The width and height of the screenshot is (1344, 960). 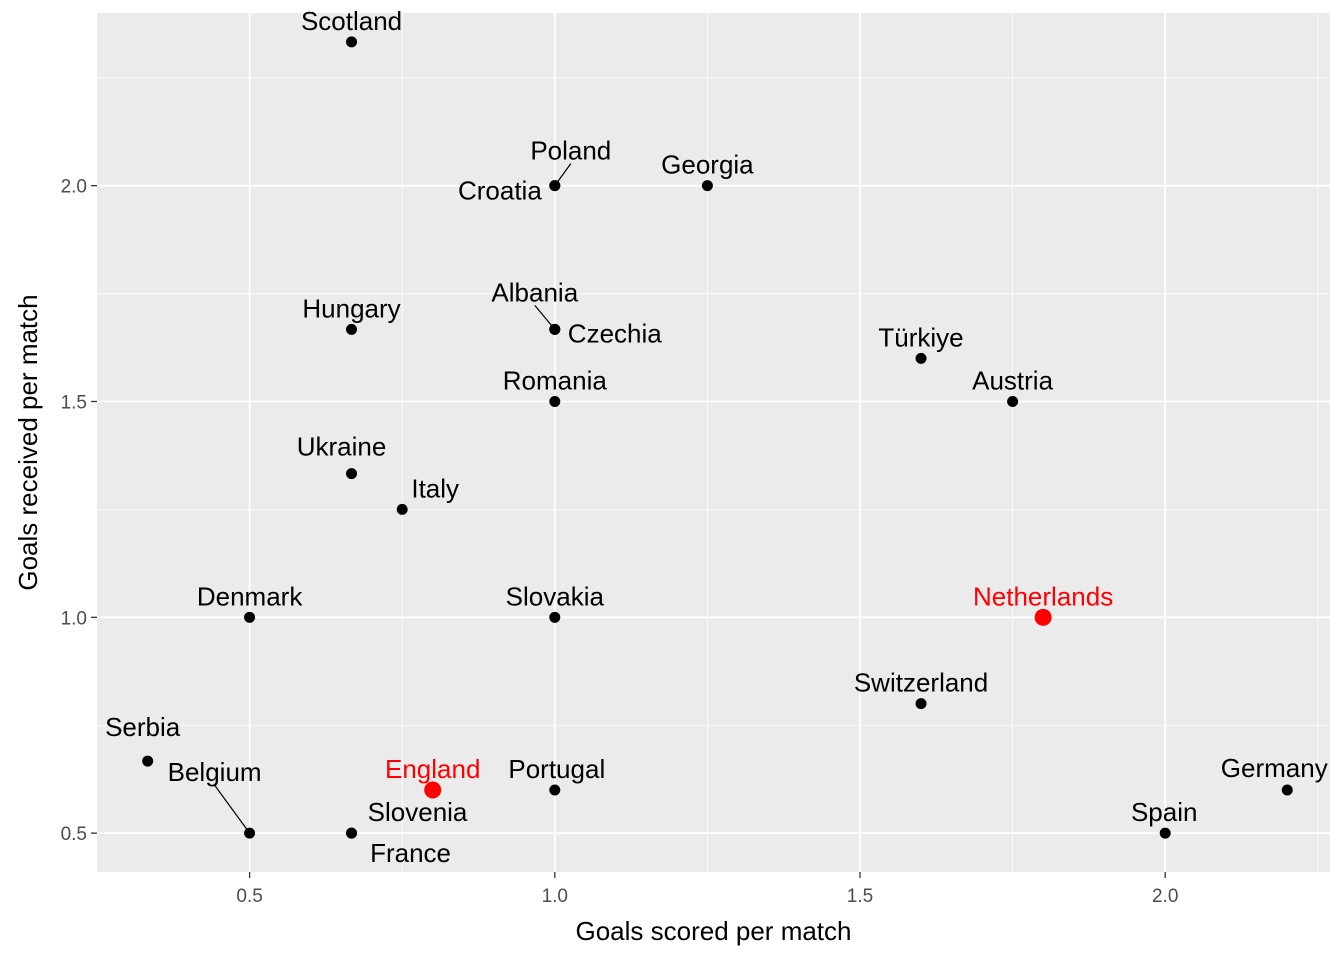 What do you see at coordinates (921, 683) in the screenshot?
I see `point-label: Switzerland` at bounding box center [921, 683].